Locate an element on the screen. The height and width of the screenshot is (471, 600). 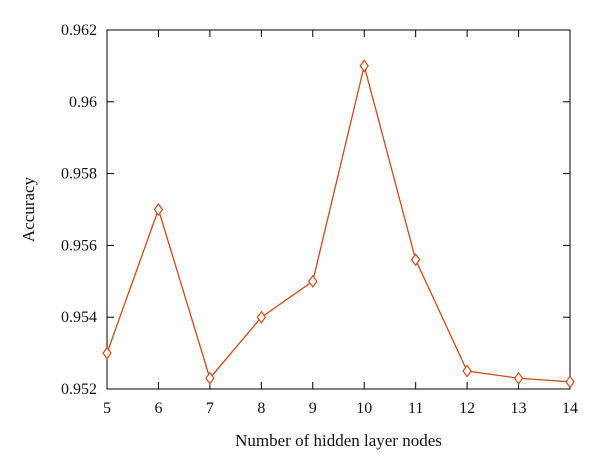
y-tick-label: 0.96 is located at coordinates (83, 102).